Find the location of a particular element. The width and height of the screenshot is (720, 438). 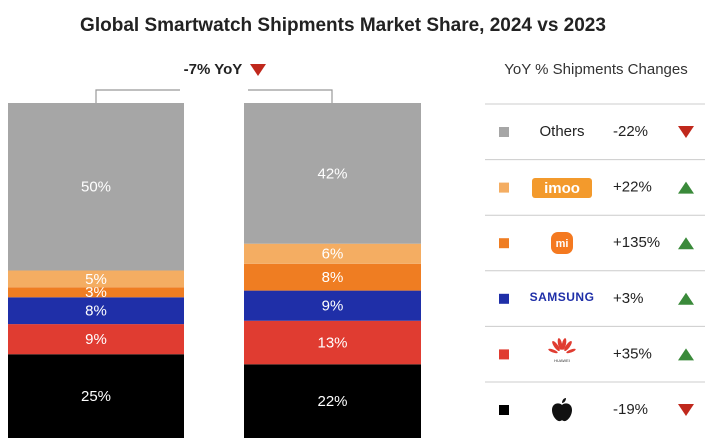

yoy-label: +3% is located at coordinates (628, 298).